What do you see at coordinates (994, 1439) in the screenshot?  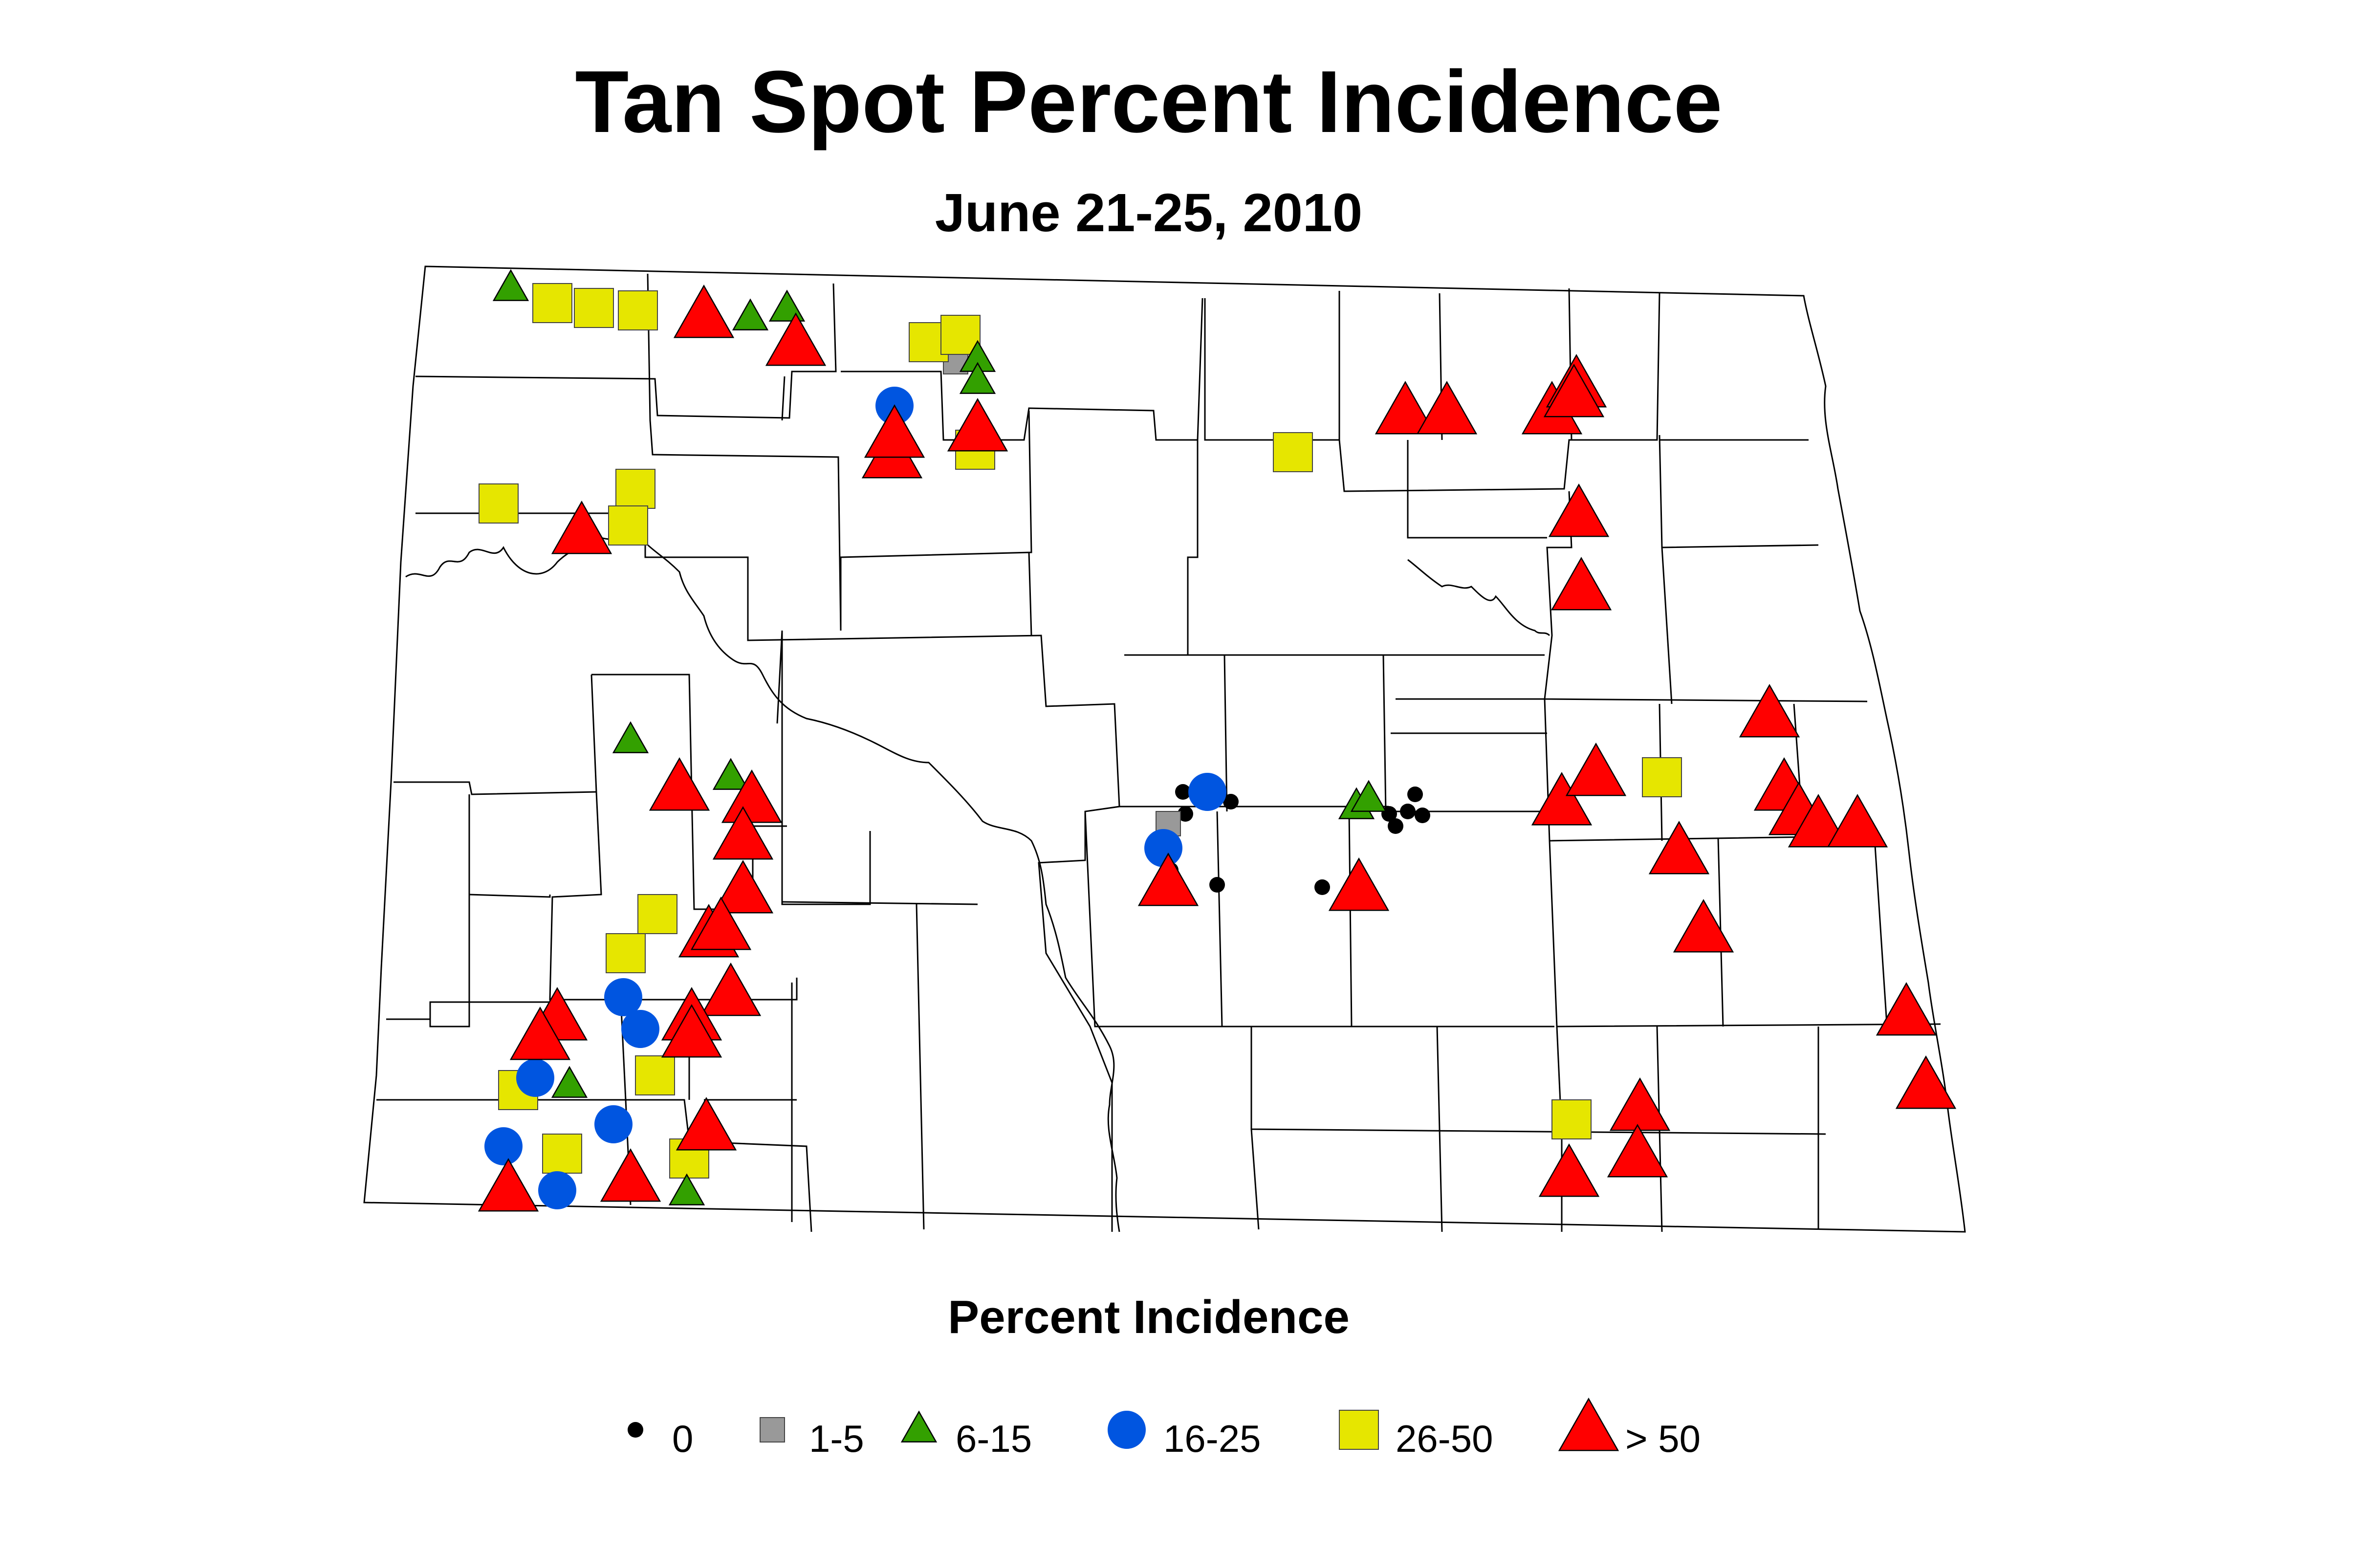 I see `legend-label-mid: 6-15` at bounding box center [994, 1439].